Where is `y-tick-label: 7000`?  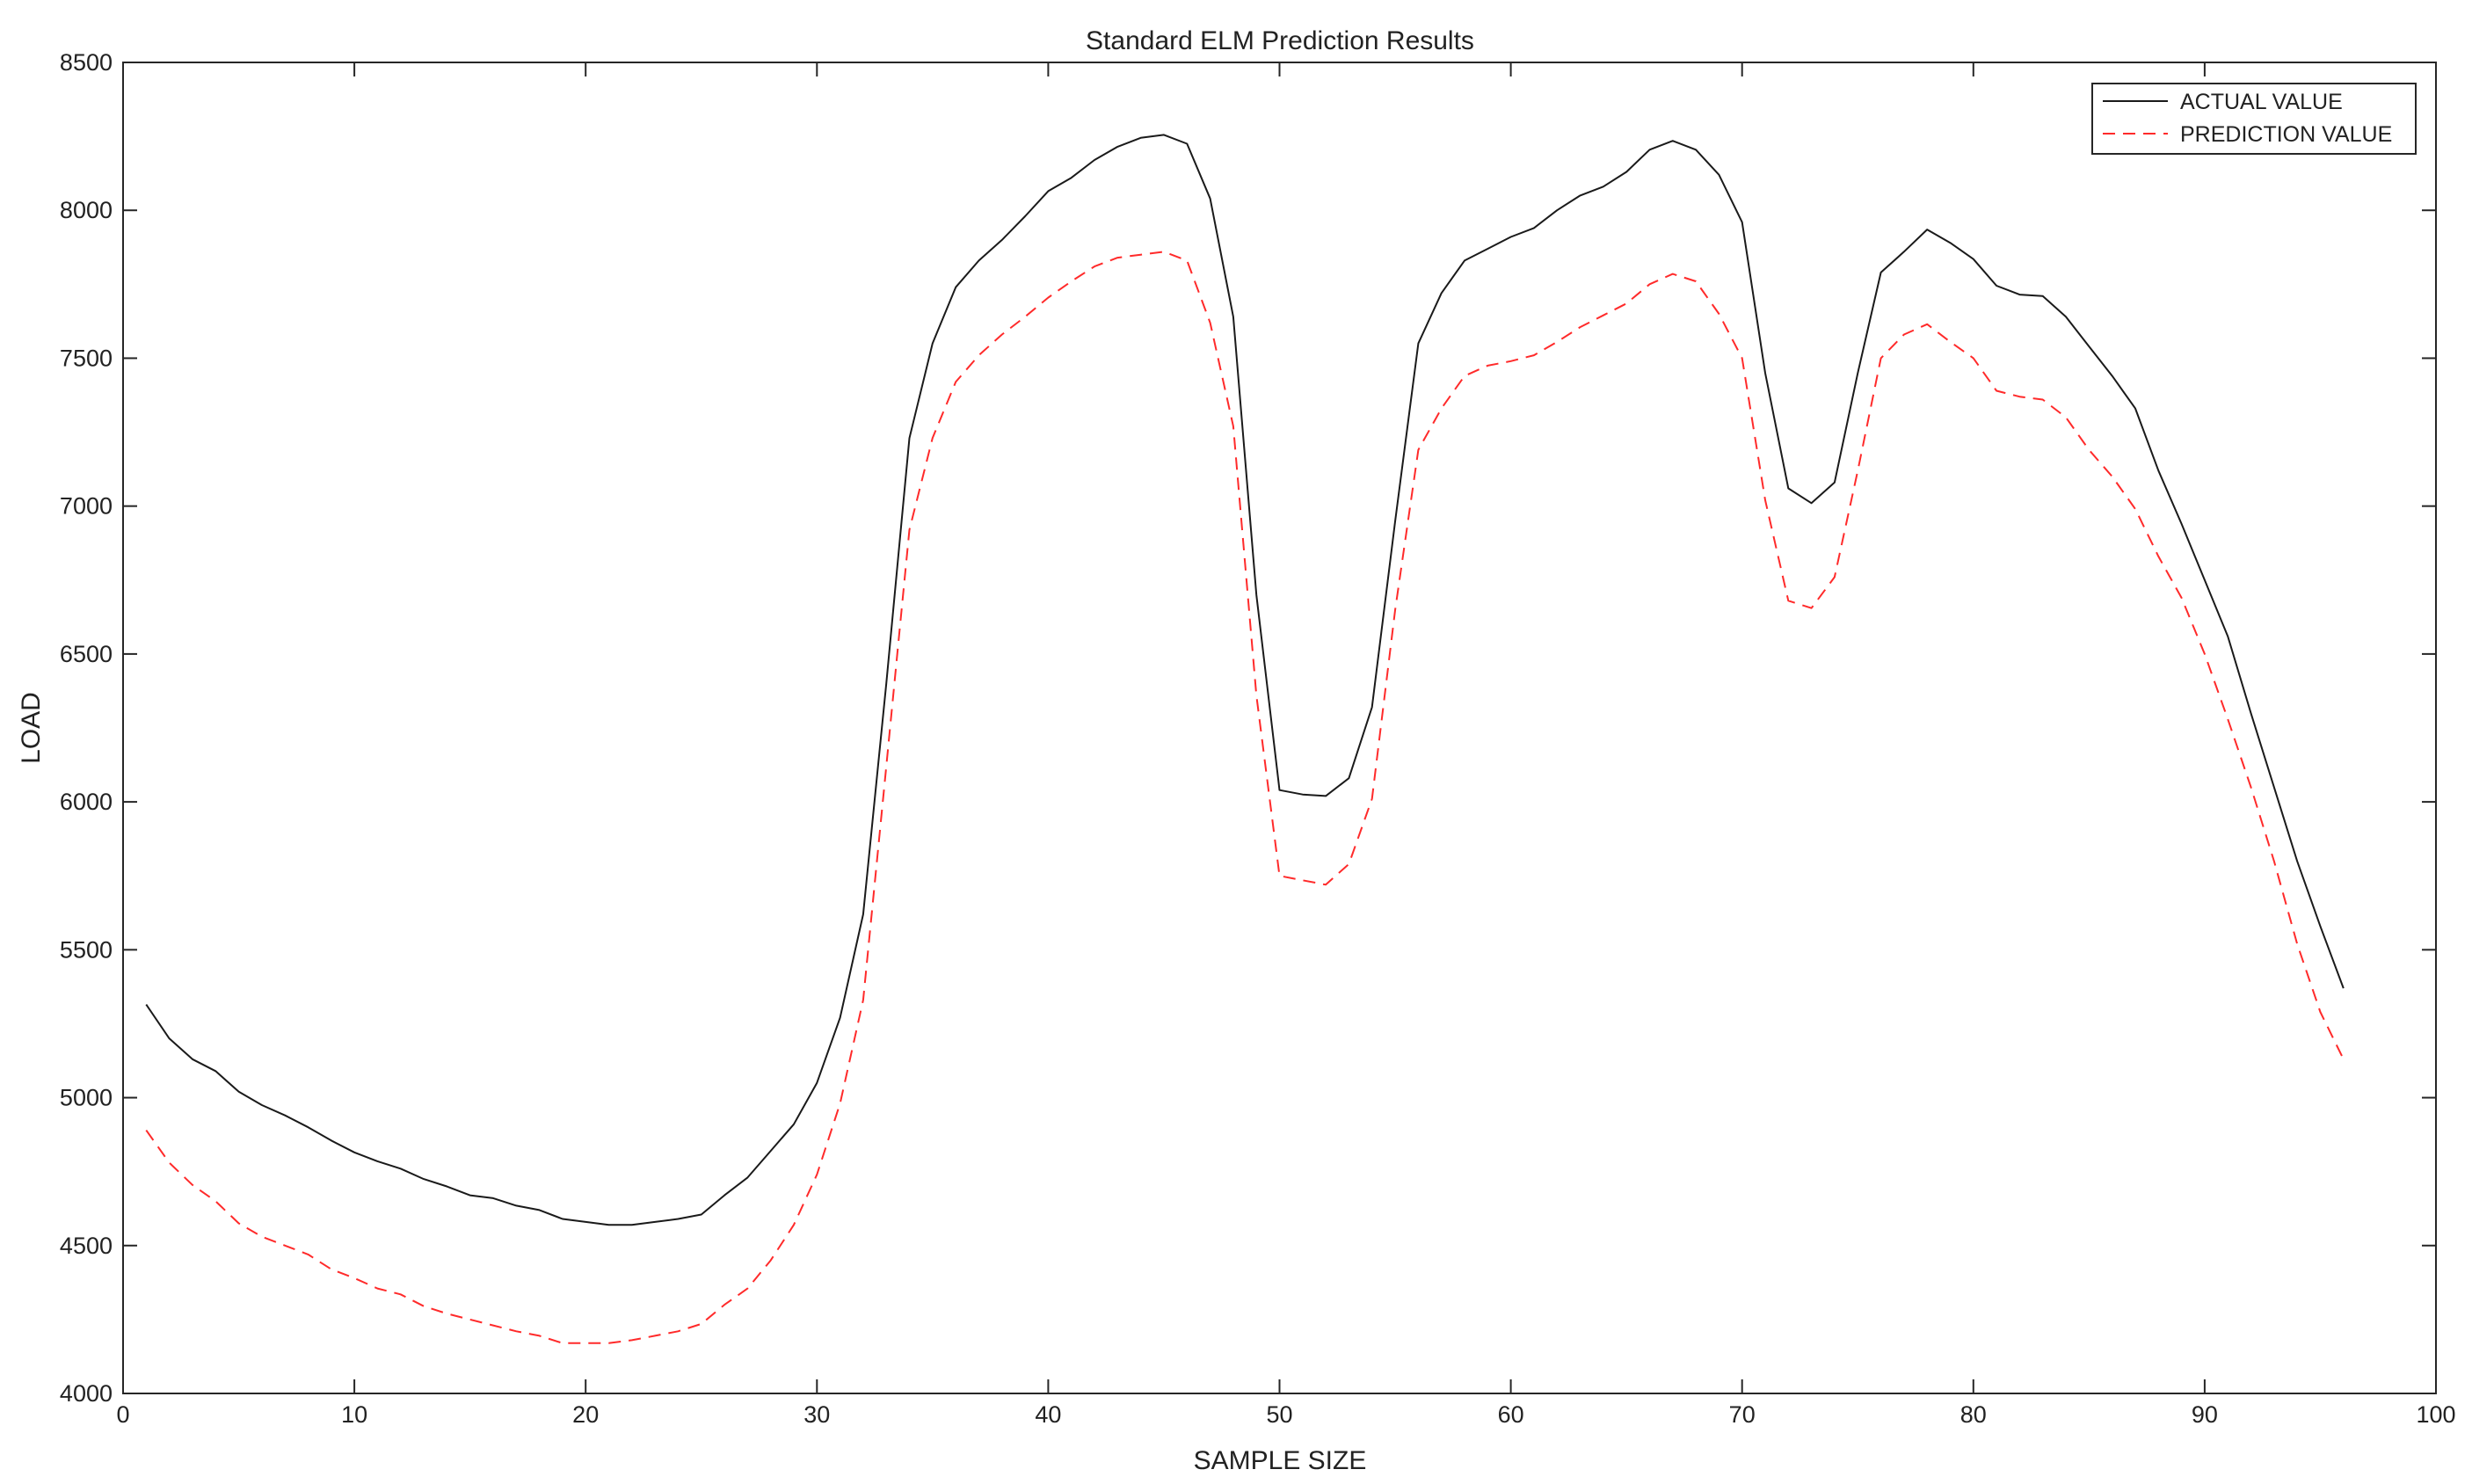
y-tick-label: 7000 is located at coordinates (87, 507).